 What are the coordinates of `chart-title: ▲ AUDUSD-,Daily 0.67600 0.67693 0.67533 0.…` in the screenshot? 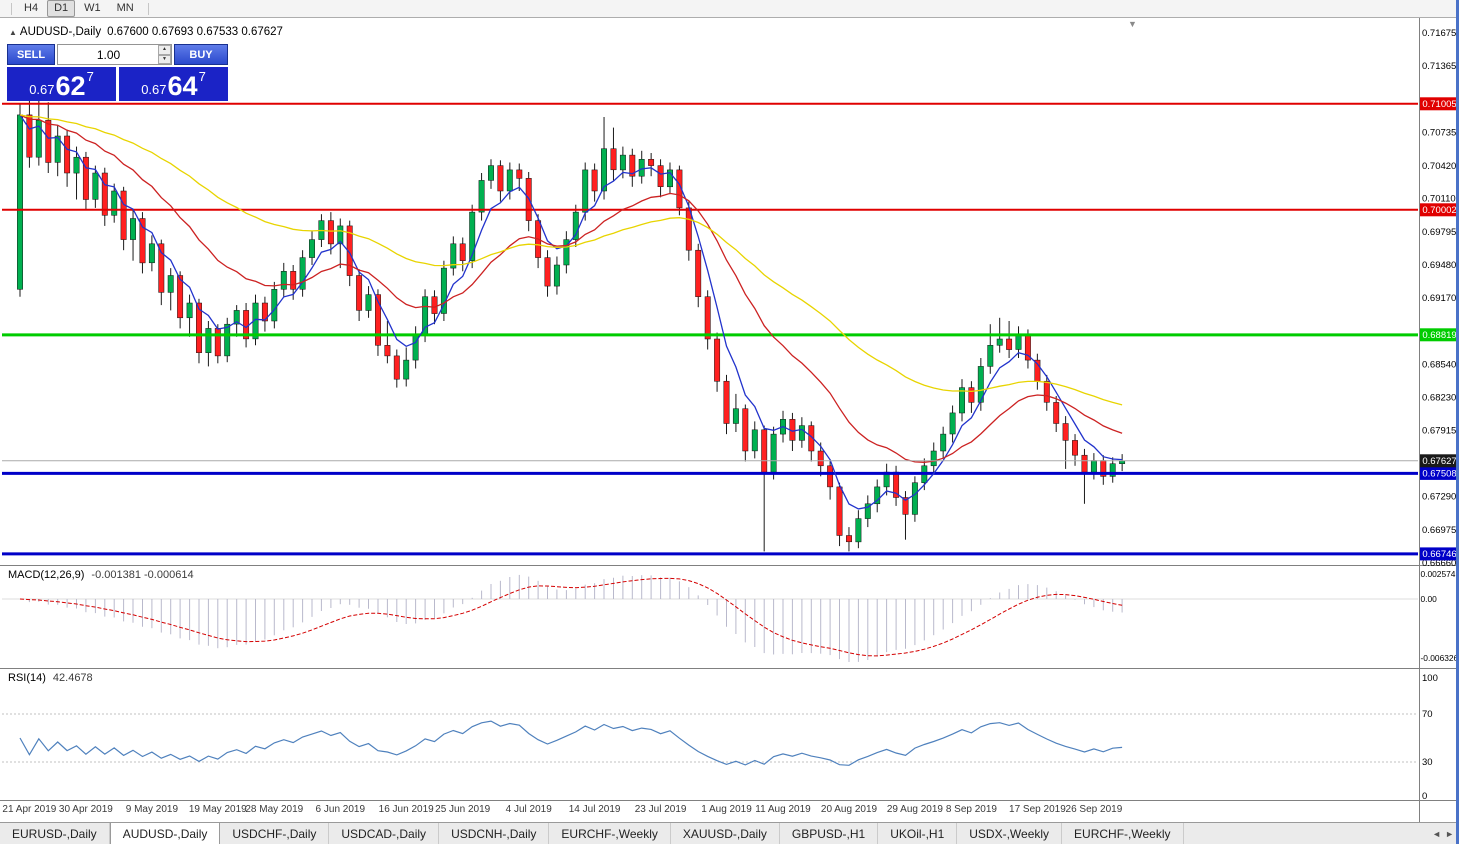 It's located at (146, 32).